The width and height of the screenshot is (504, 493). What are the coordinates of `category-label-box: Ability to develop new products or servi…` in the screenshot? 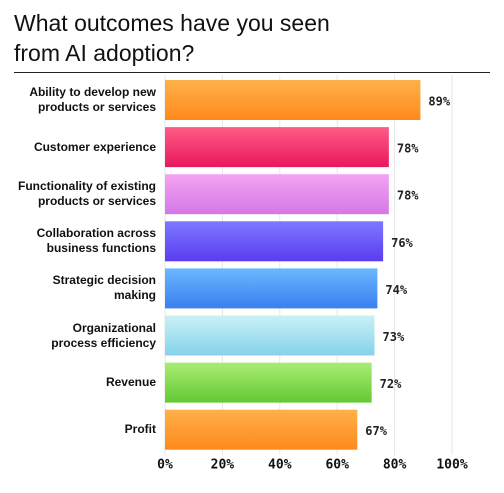 It's located at (92, 99).